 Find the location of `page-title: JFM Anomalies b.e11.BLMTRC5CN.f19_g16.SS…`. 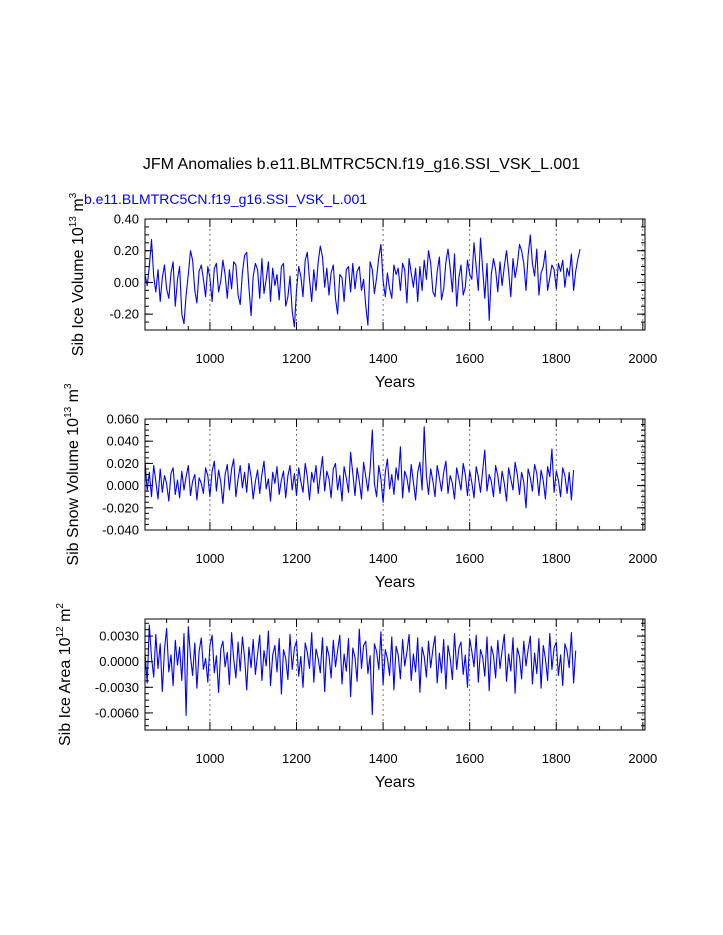

page-title: JFM Anomalies b.e11.BLMTRC5CN.f19_g16.SS… is located at coordinates (361, 164).